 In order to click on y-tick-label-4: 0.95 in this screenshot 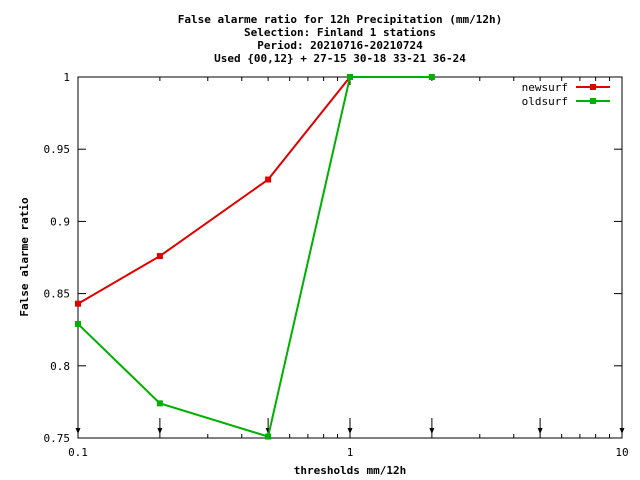, I will do `click(57, 149)`.